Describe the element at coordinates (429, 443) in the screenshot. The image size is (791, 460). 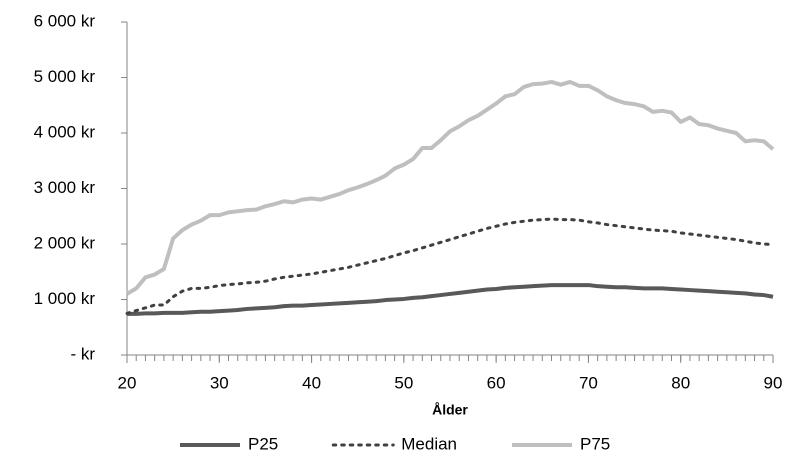
I see `legend-label: Median` at that location.